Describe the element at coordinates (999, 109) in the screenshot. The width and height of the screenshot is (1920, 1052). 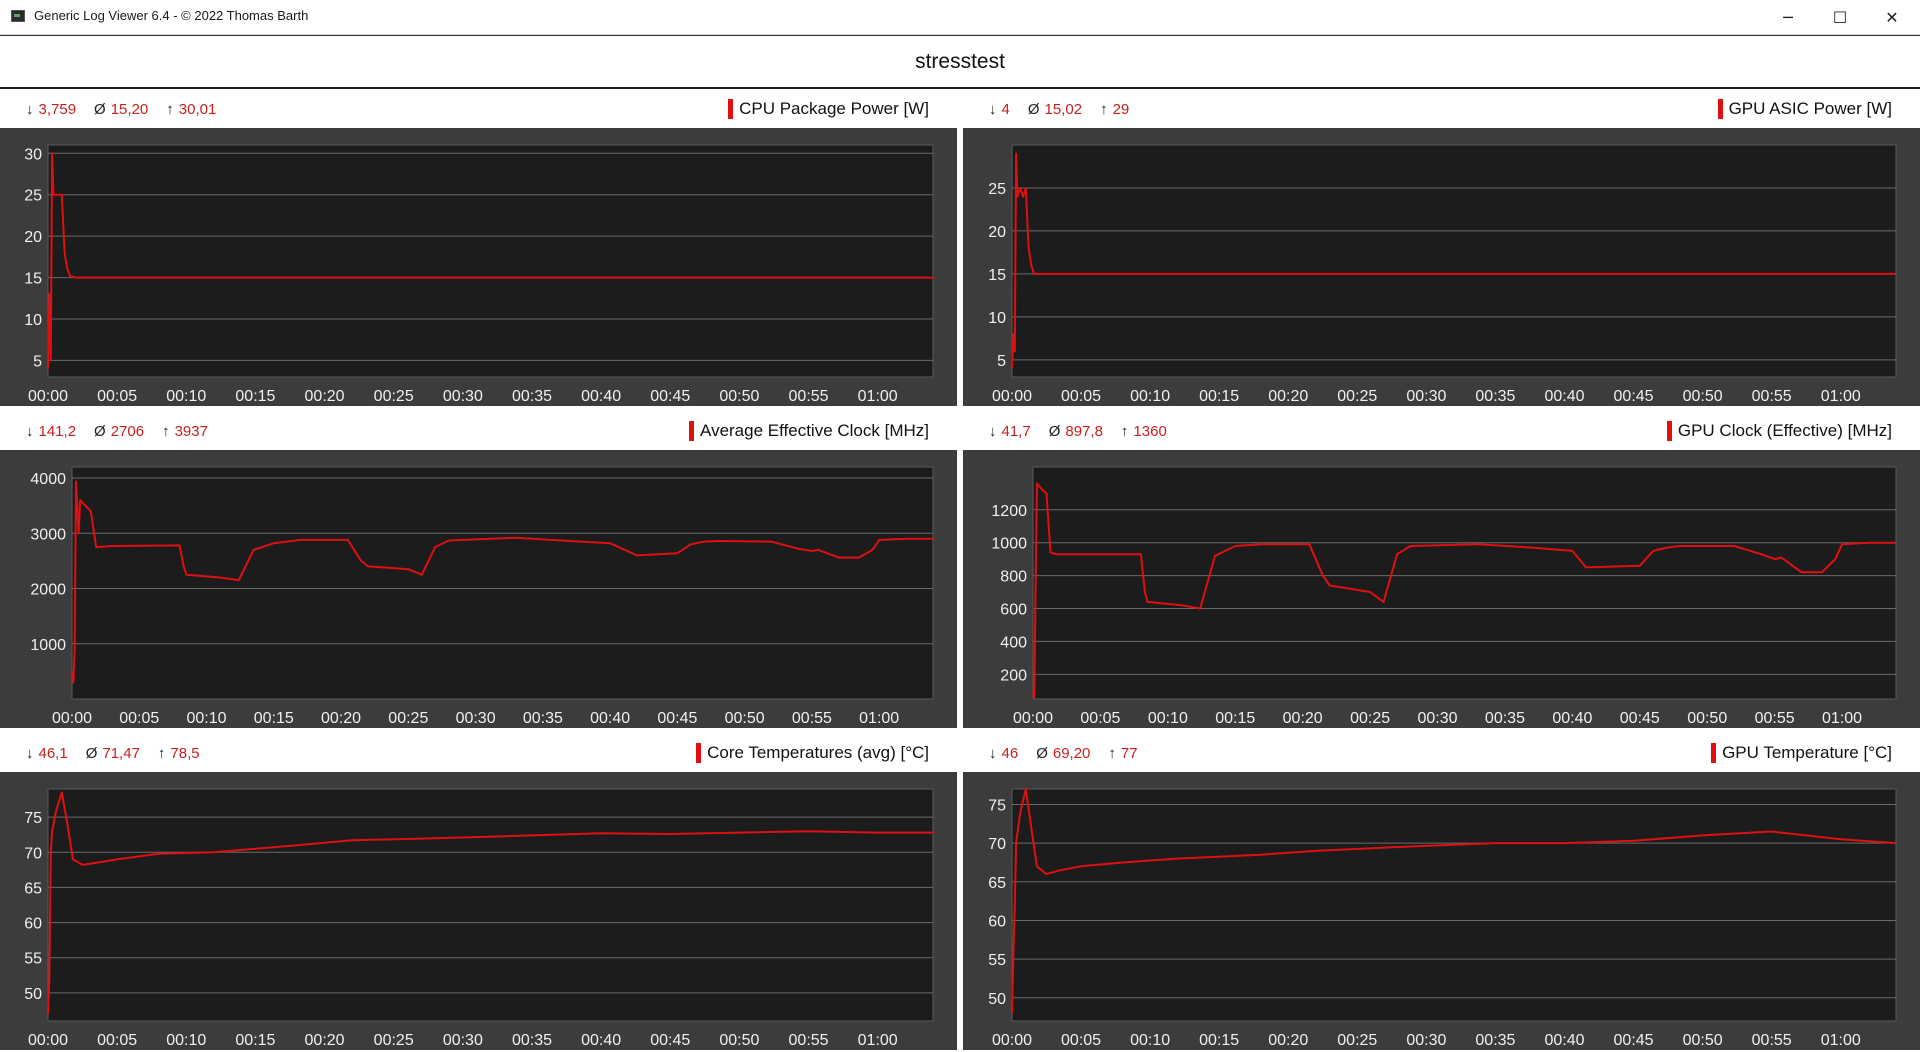
I see `min-stat: ↓ 4` at that location.